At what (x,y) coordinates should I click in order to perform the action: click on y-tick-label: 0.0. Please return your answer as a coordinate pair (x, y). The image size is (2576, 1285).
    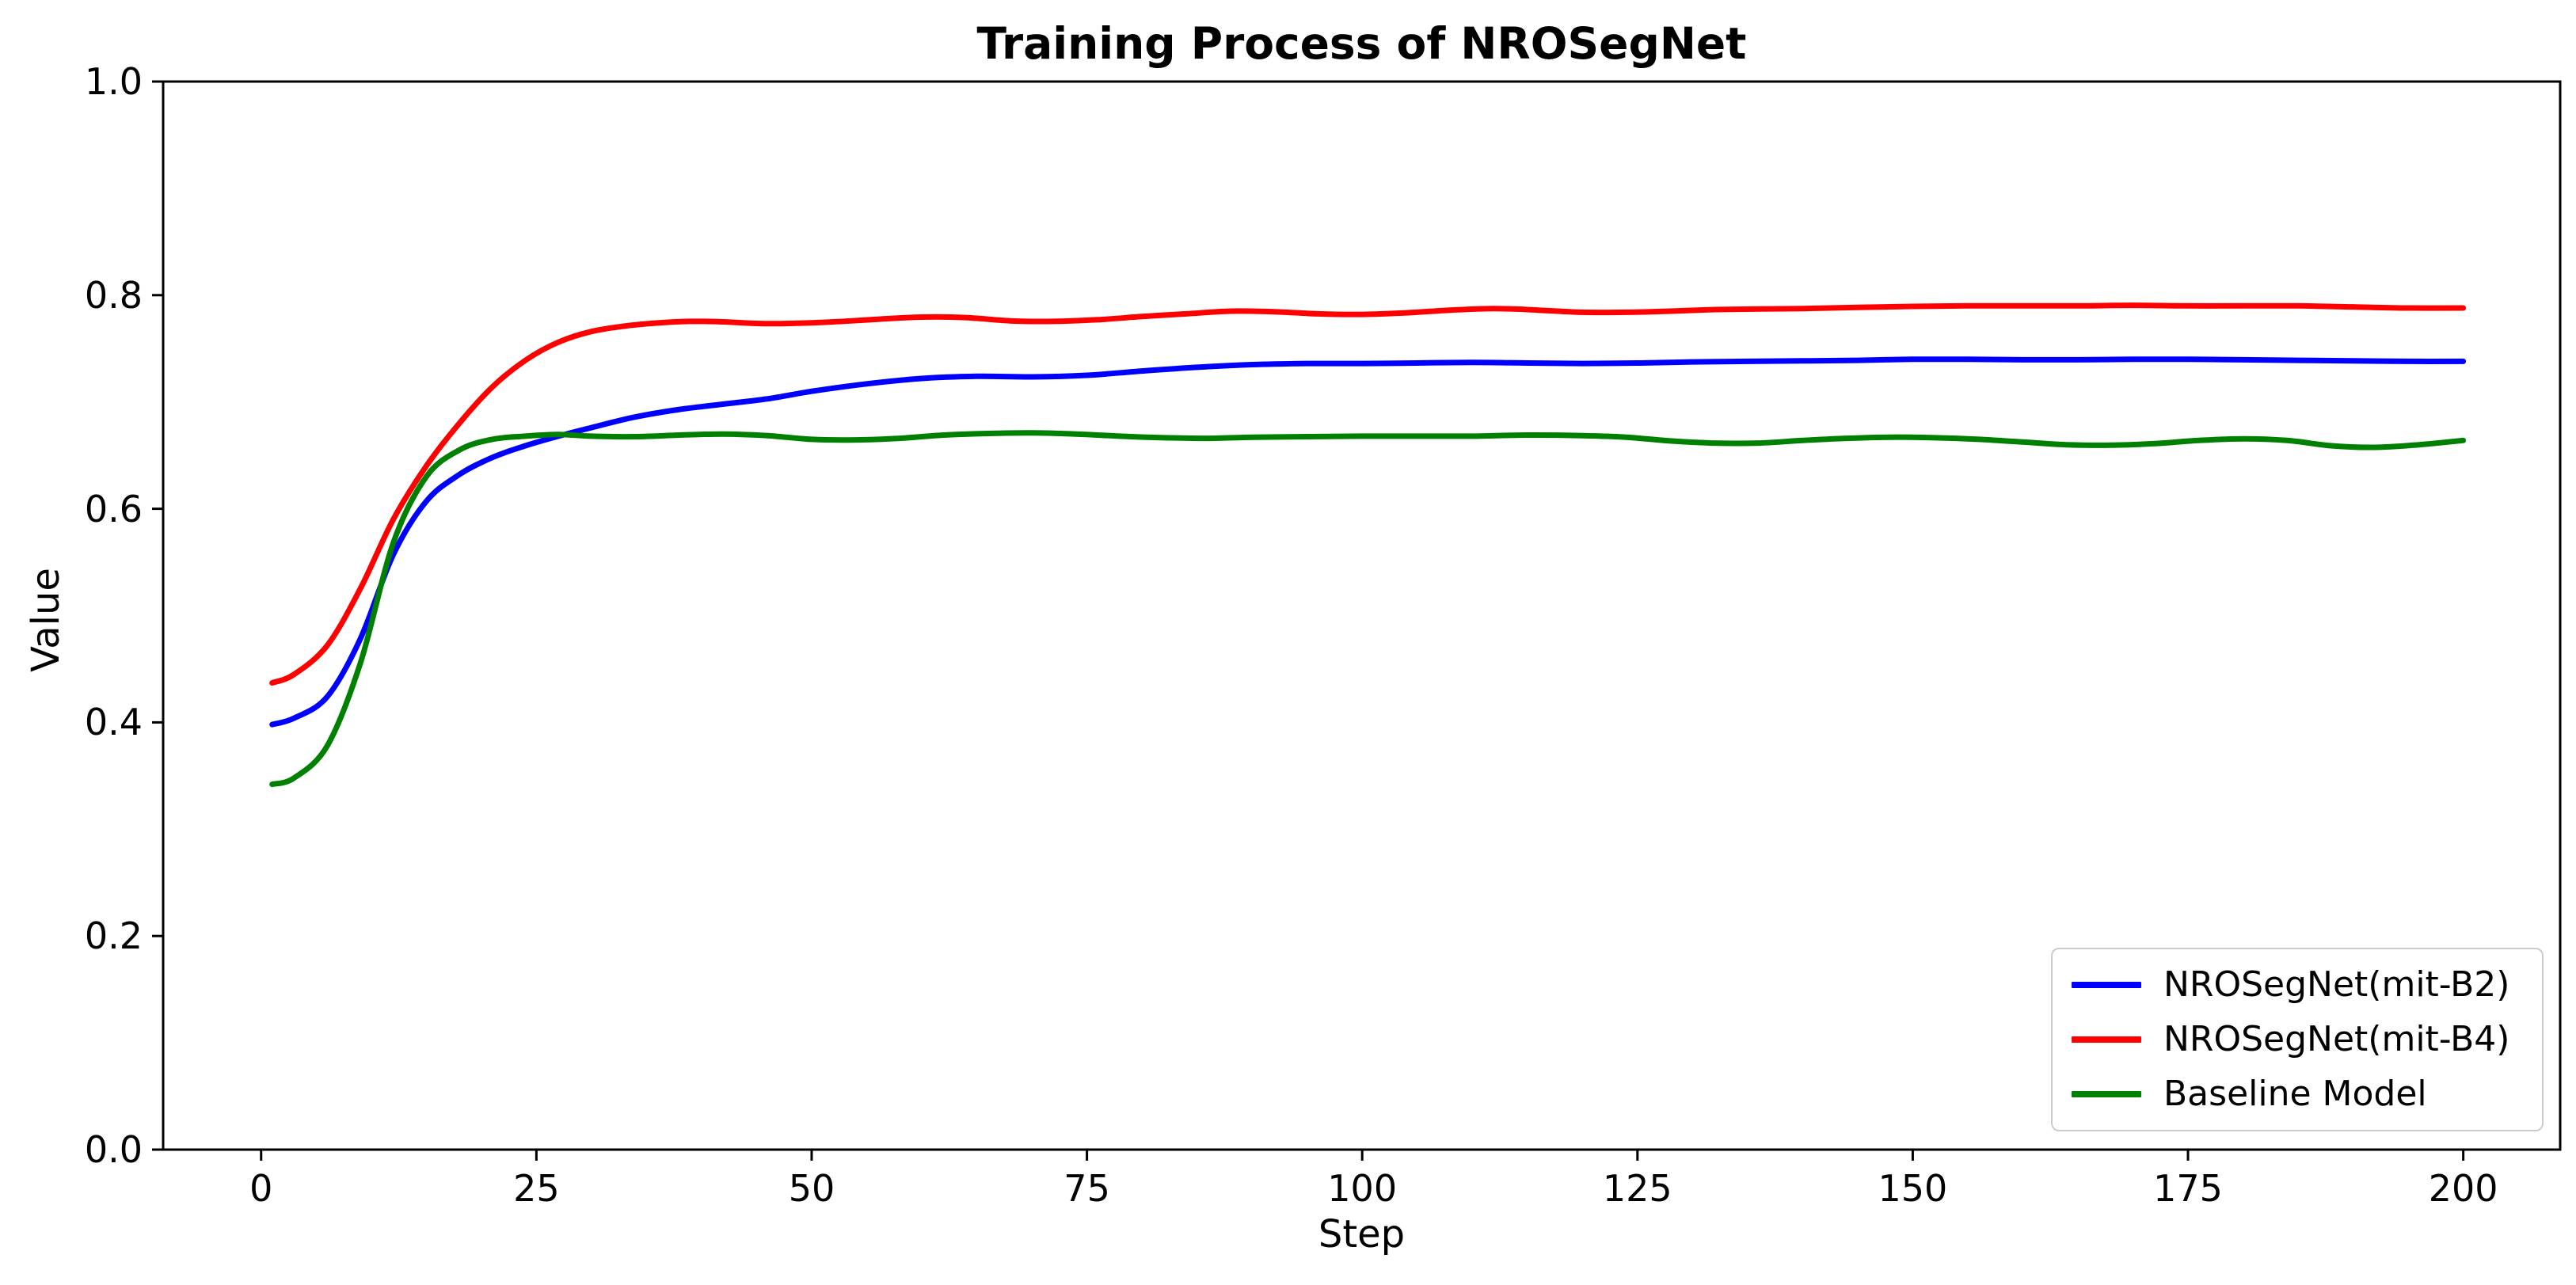
    Looking at the image, I should click on (113, 1149).